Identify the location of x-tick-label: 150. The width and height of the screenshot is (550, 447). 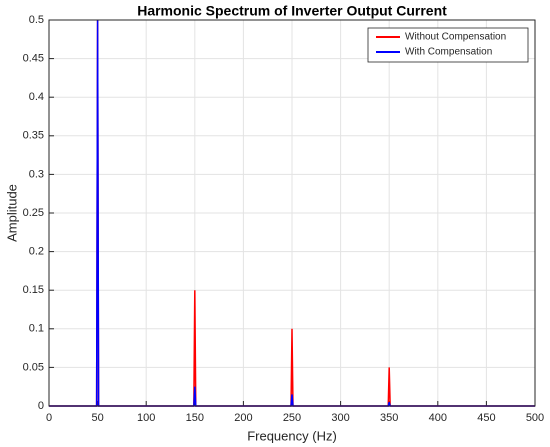
(195, 418).